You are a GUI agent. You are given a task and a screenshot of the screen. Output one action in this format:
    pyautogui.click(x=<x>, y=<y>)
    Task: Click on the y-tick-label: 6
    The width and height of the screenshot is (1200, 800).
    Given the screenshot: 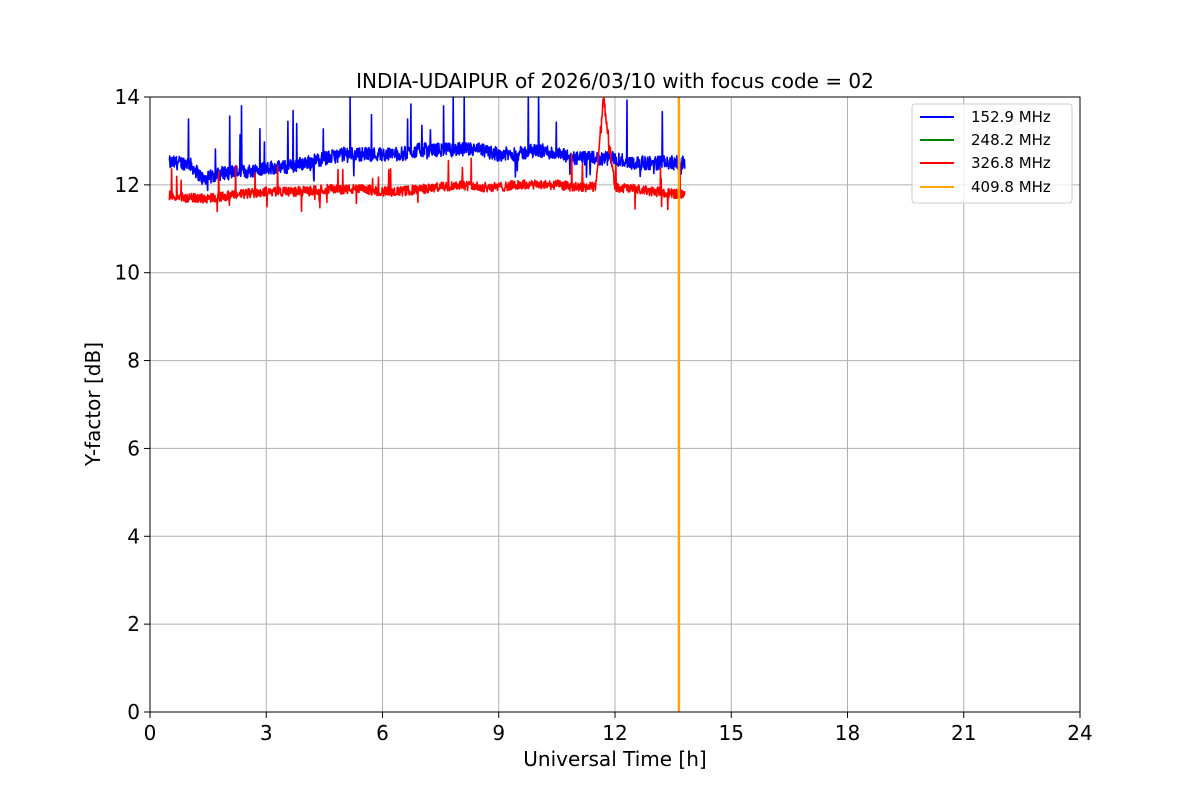 What is the action you would take?
    pyautogui.click(x=133, y=448)
    